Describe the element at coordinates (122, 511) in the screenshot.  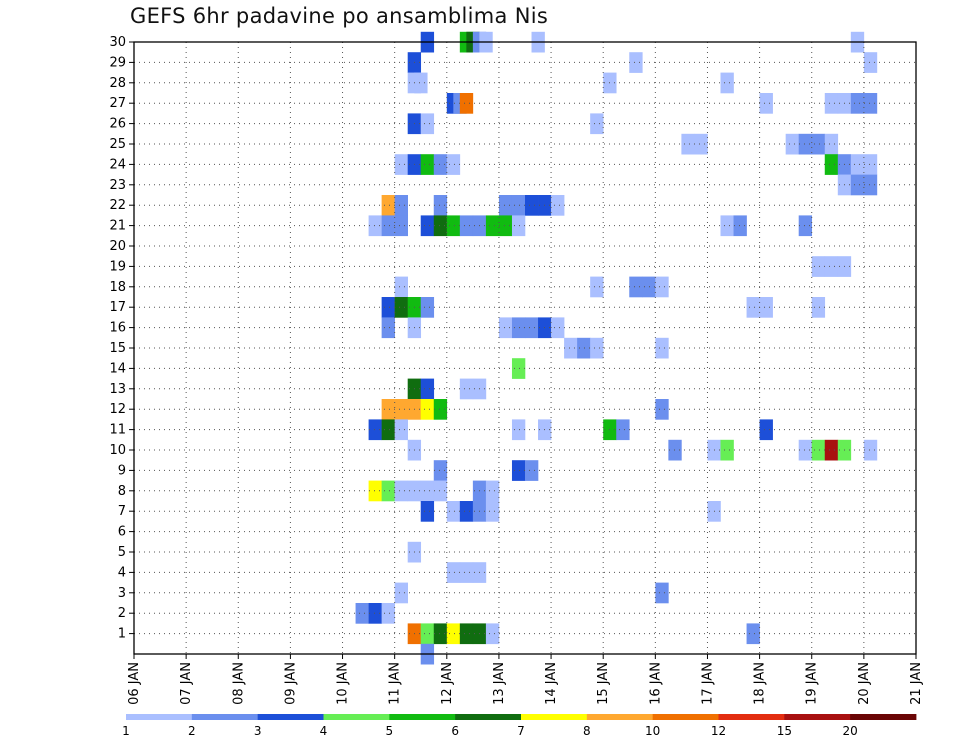
I see `y-tick-label: 7` at that location.